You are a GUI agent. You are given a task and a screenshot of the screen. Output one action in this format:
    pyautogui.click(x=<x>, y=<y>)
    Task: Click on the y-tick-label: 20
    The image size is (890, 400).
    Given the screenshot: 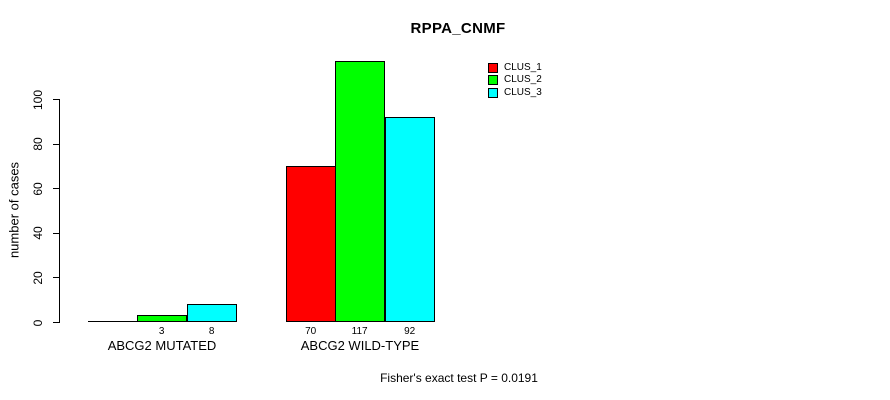 What is the action you would take?
    pyautogui.click(x=38, y=278)
    